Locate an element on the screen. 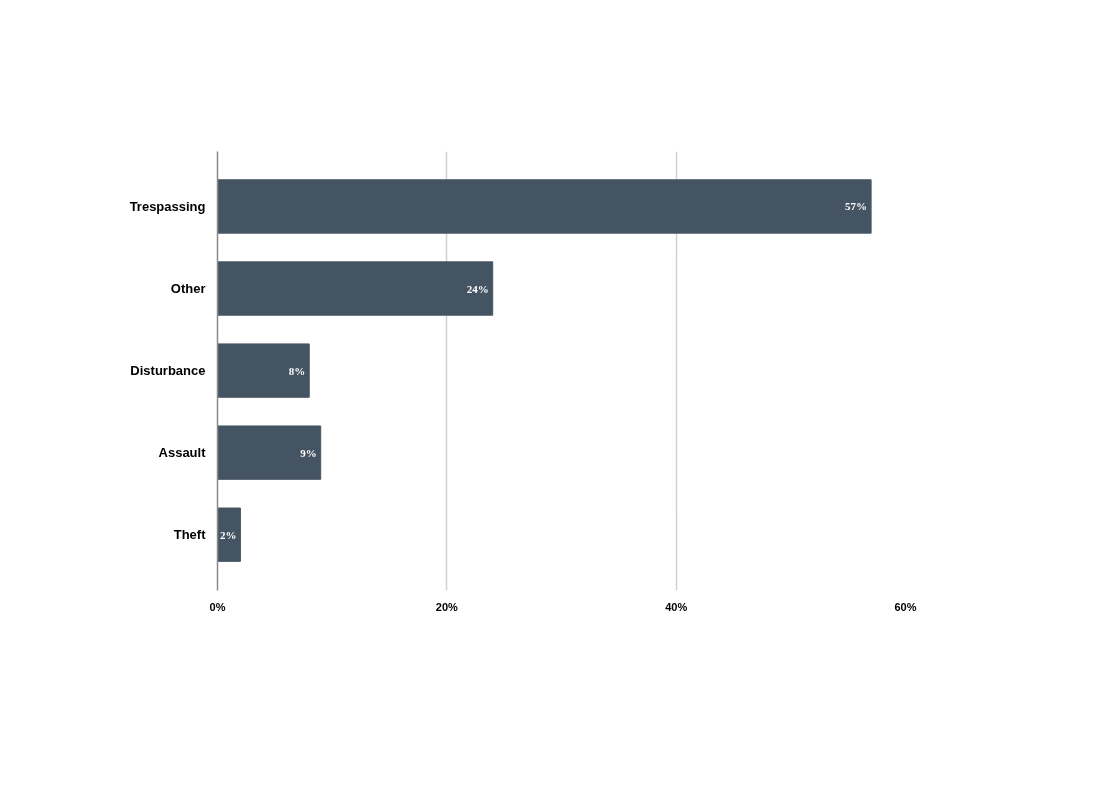  y-tick-label: Disturbance is located at coordinates (168, 371).